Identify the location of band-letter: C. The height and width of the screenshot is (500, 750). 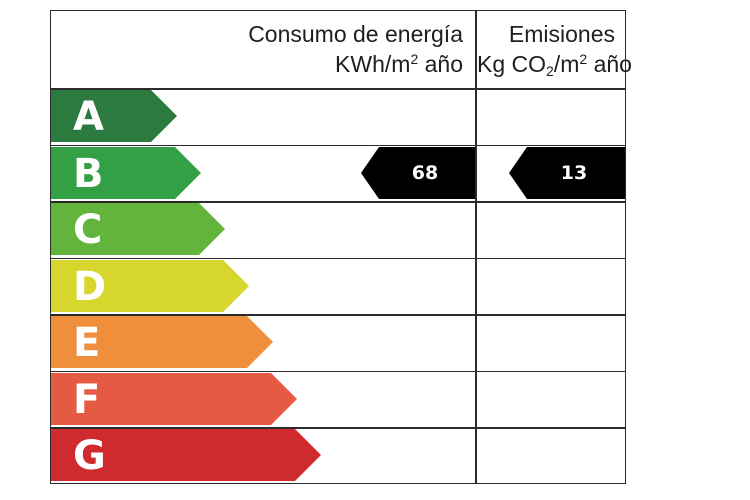
(88, 230).